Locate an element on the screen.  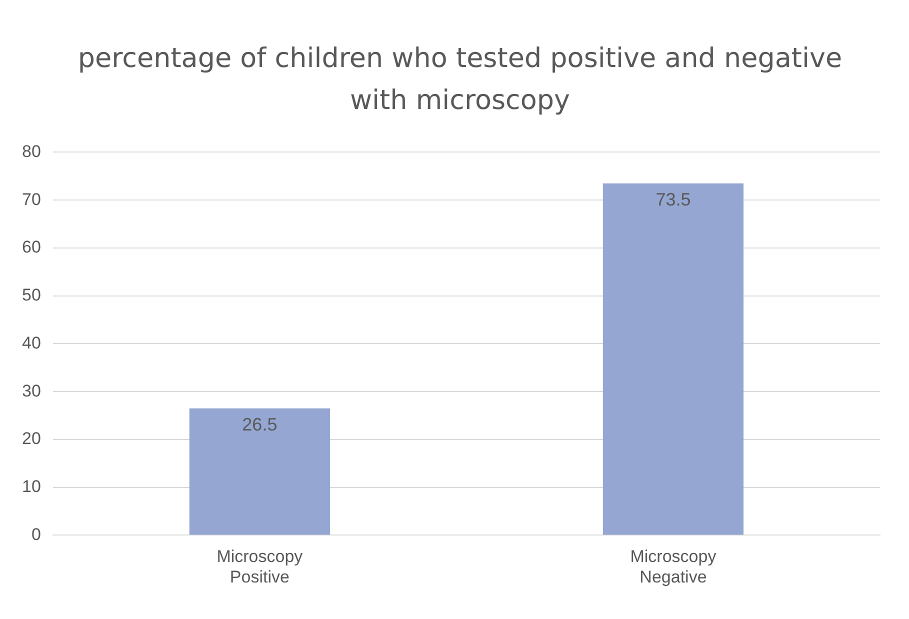
y-tick-label: 40 is located at coordinates (31, 342).